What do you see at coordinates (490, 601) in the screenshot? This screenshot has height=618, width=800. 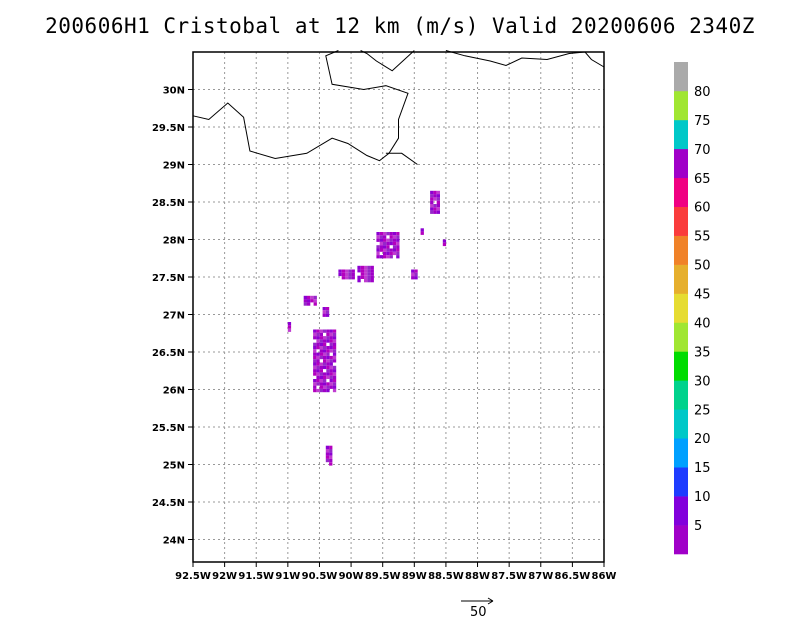 I see `reference-arrow-head` at bounding box center [490, 601].